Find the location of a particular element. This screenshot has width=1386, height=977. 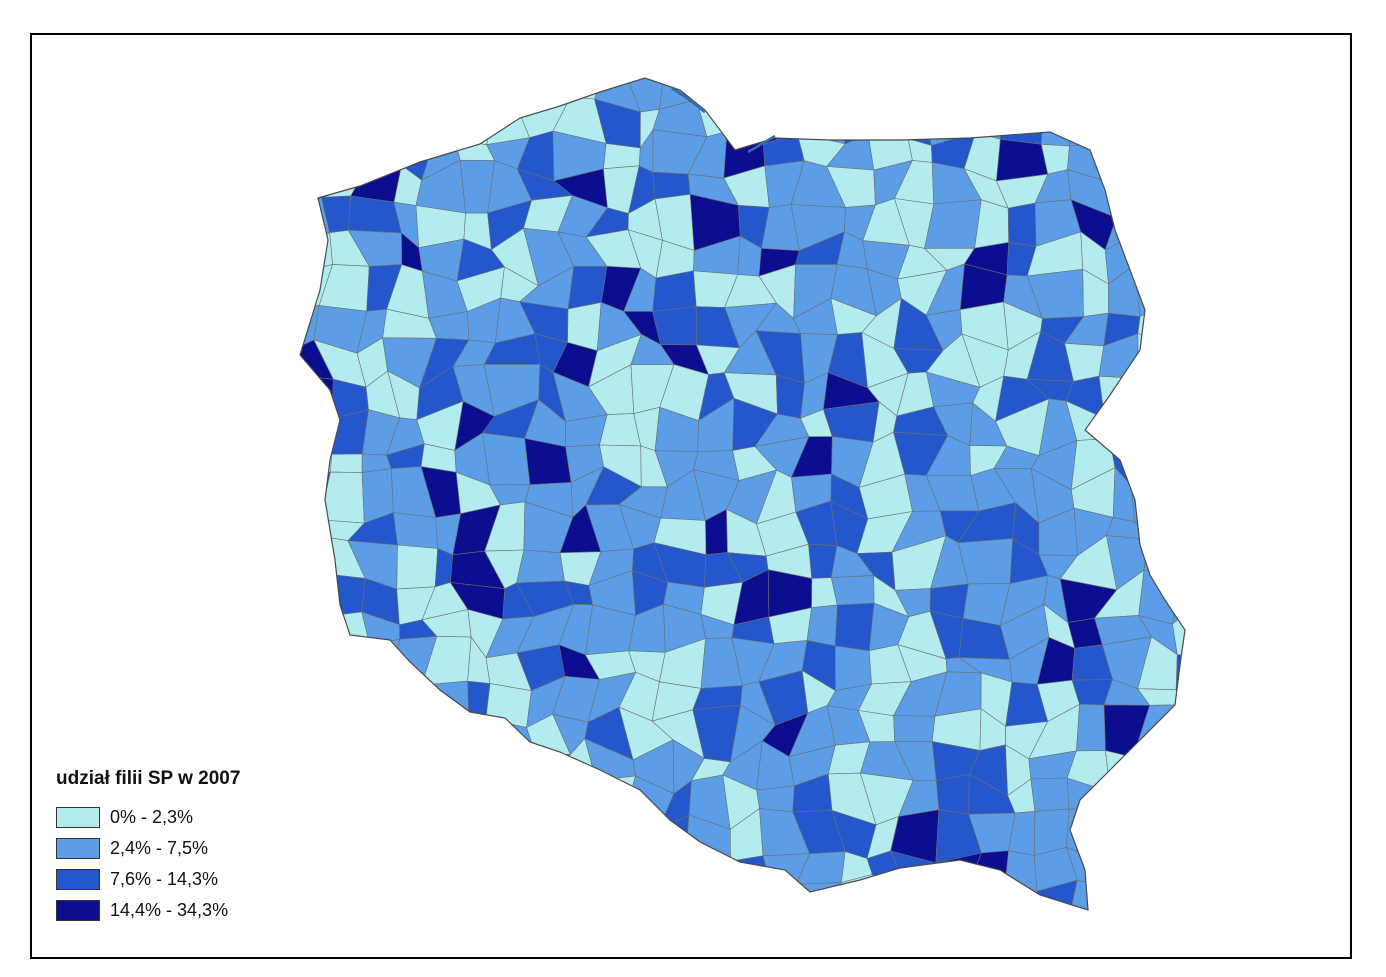

legend-item-1: 0% - 2,3% is located at coordinates (148, 817).